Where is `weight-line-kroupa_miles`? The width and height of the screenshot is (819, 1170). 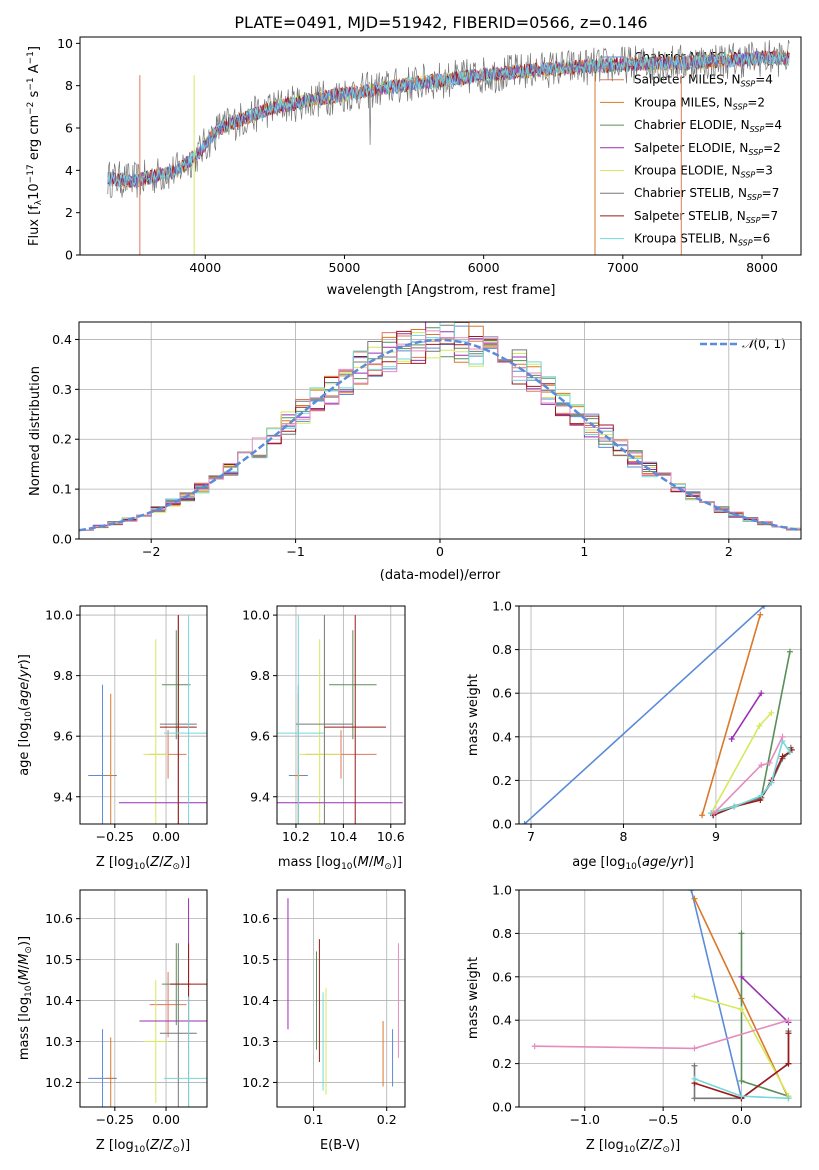
weight-line-kroupa_miles is located at coordinates (731, 715).